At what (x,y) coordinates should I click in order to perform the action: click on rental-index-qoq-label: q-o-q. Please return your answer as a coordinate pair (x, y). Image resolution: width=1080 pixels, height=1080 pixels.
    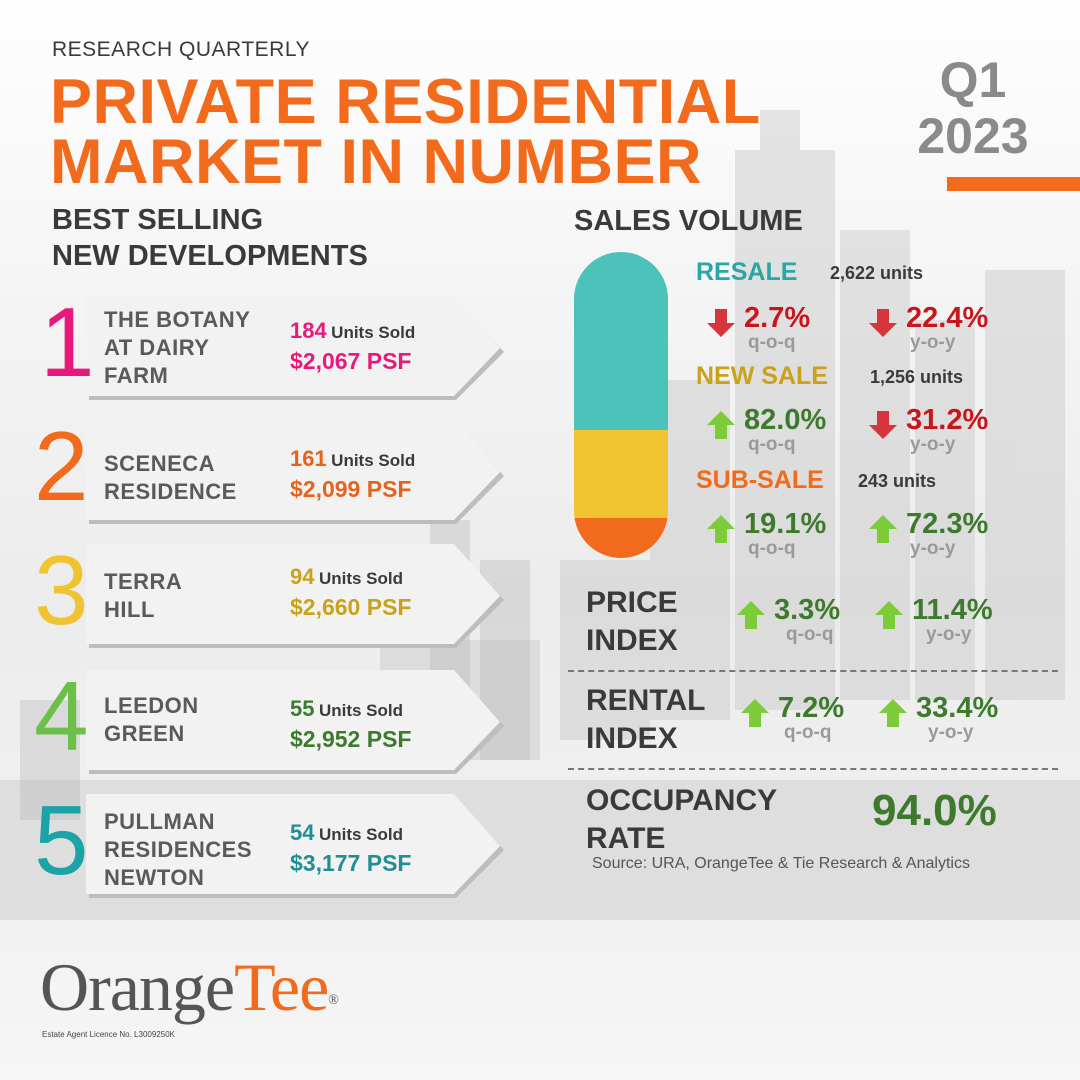
    Looking at the image, I should click on (808, 732).